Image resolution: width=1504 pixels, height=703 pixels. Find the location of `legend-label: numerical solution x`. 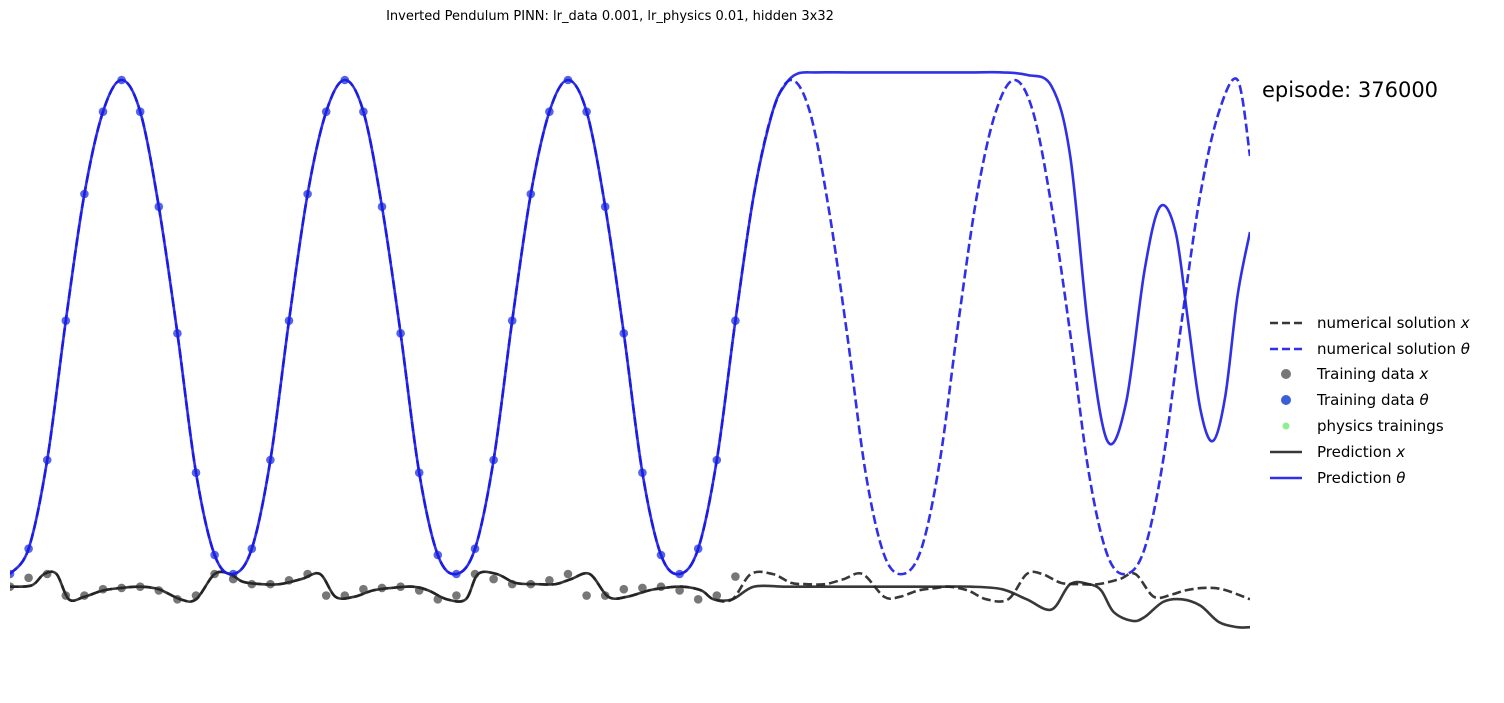

legend-label: numerical solution x is located at coordinates (1389, 323).